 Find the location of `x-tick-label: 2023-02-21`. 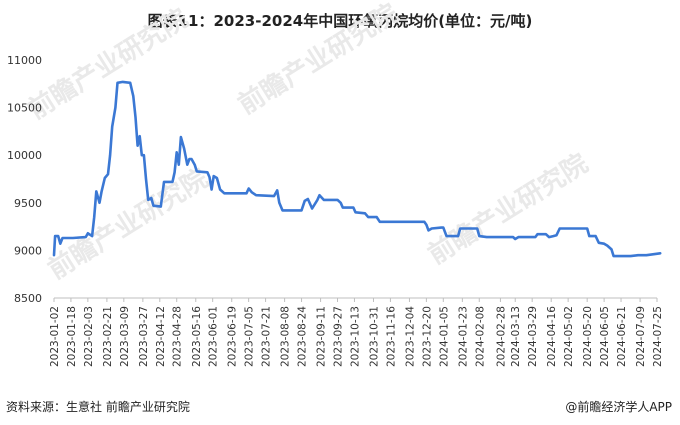

x-tick-label: 2023-02-21 is located at coordinates (108, 336).